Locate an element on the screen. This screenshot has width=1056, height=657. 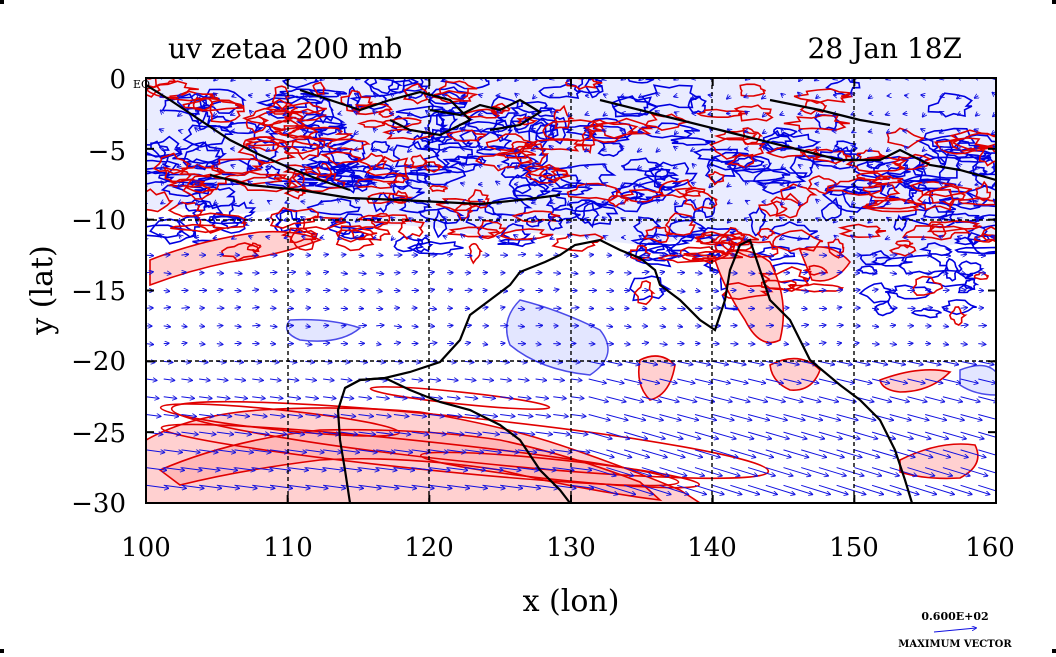
chart-title-left: uv zetaa 200 mb is located at coordinates (285, 48).